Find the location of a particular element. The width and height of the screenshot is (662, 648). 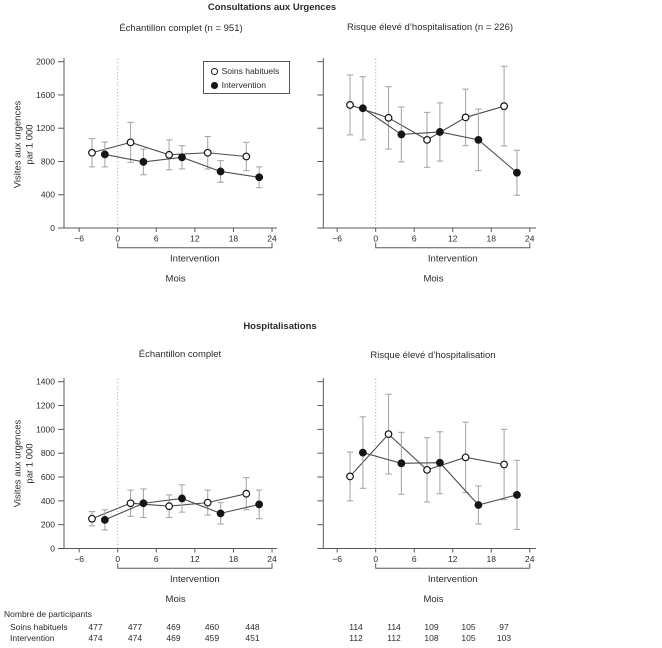

legend-item-intervention: Intervention is located at coordinates (250, 86).